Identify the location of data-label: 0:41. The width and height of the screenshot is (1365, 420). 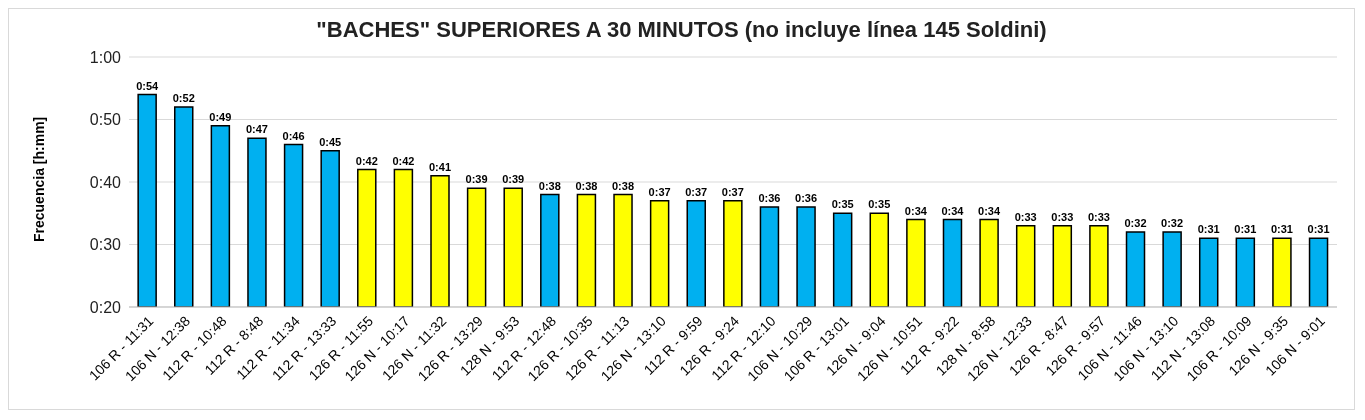
(440, 166).